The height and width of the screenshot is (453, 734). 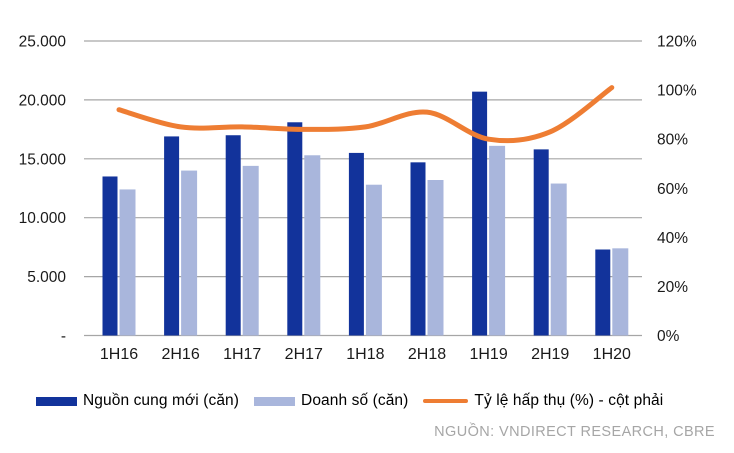 I want to click on x-axis-label: 2H18, so click(x=427, y=354).